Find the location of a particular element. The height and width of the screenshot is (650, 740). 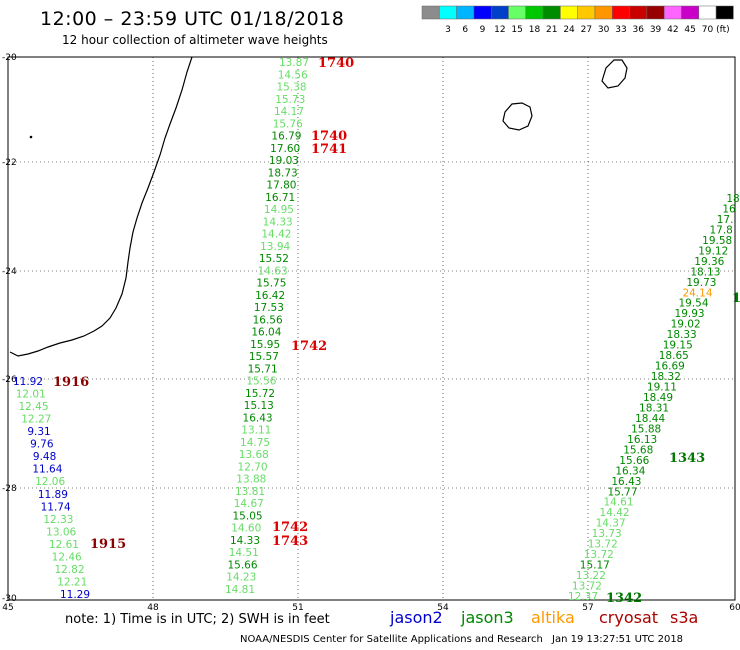

swh-value: 15.57 is located at coordinates (264, 357).